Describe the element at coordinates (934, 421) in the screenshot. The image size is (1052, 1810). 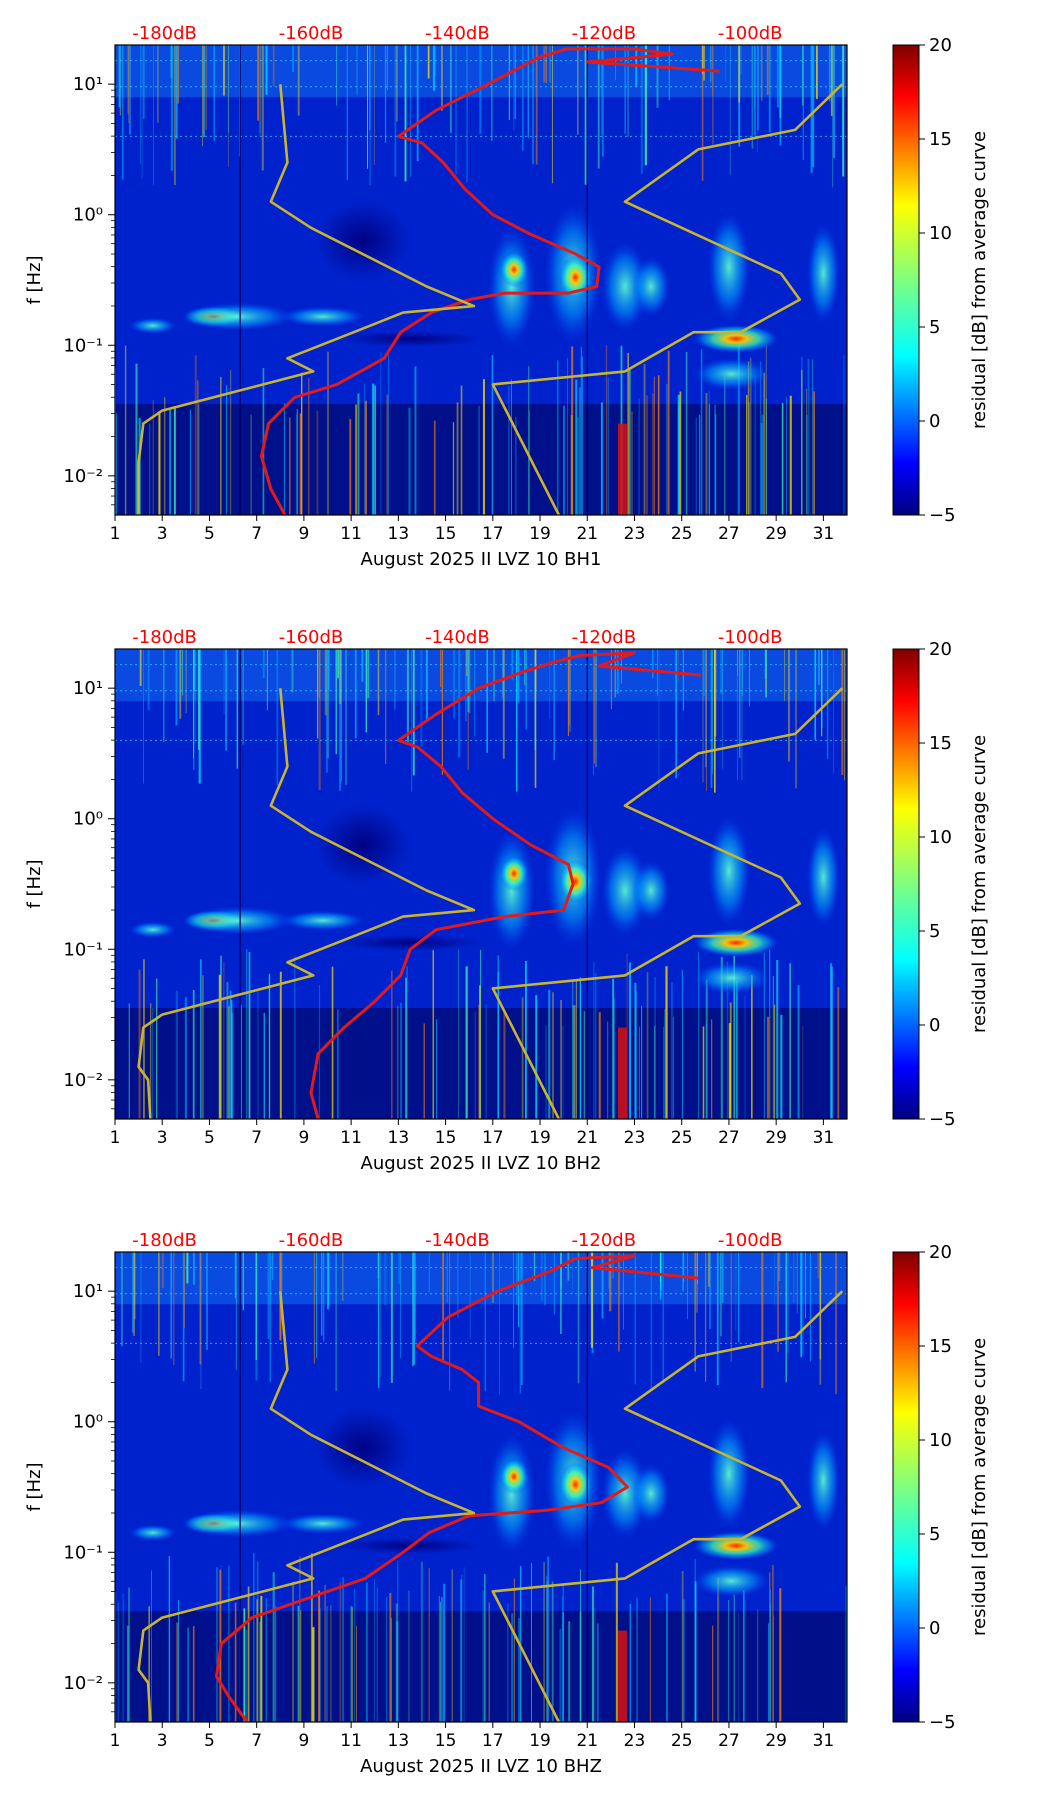
I see `colorbar-tick-label: 0` at that location.